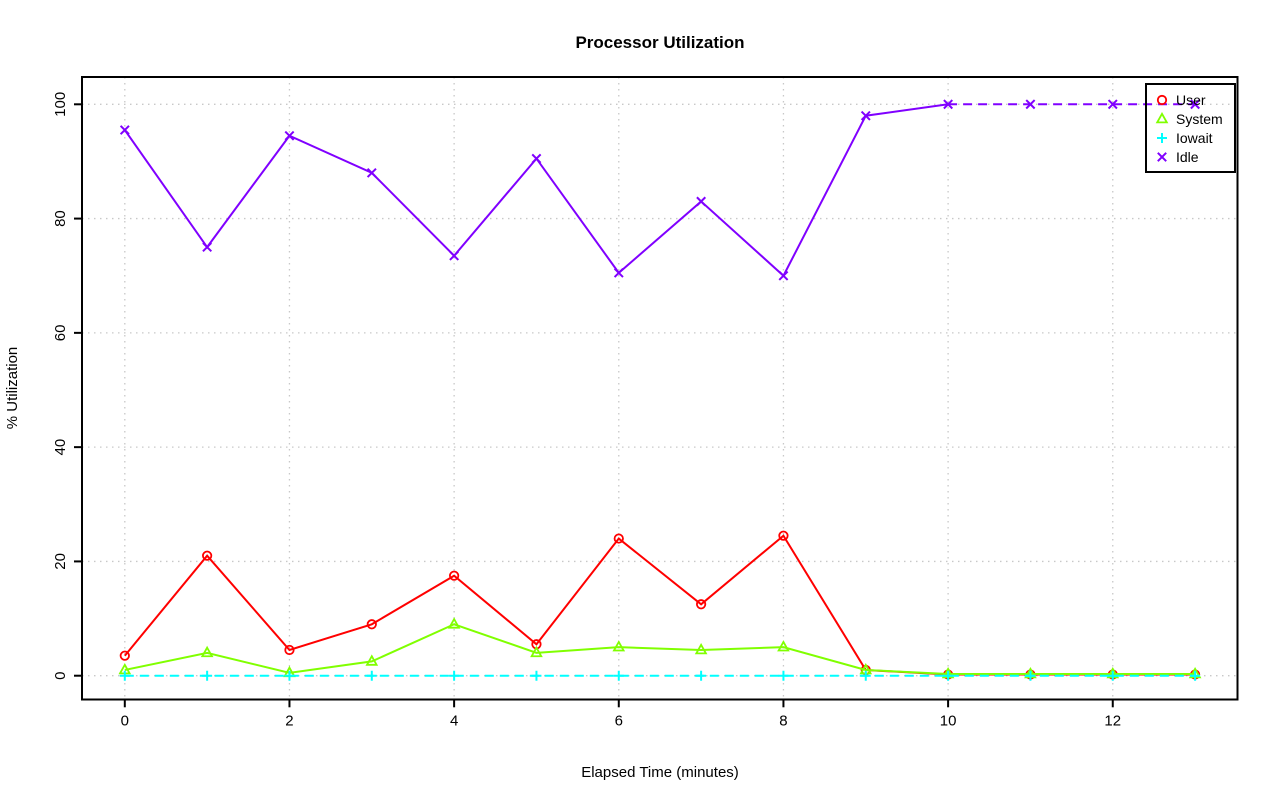  I want to click on x-tick-label: 8, so click(783, 720).